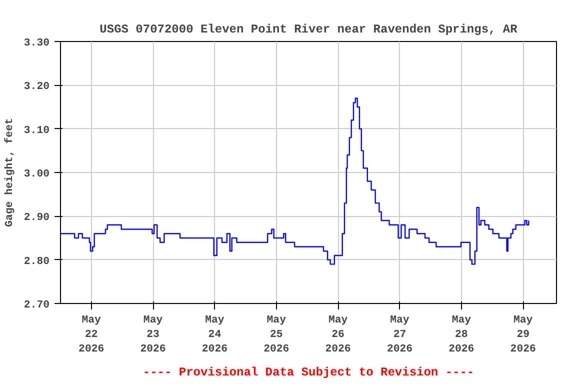 The height and width of the screenshot is (384, 576). Describe the element at coordinates (338, 335) in the screenshot. I see `x-tick-label: May 26 2026` at that location.